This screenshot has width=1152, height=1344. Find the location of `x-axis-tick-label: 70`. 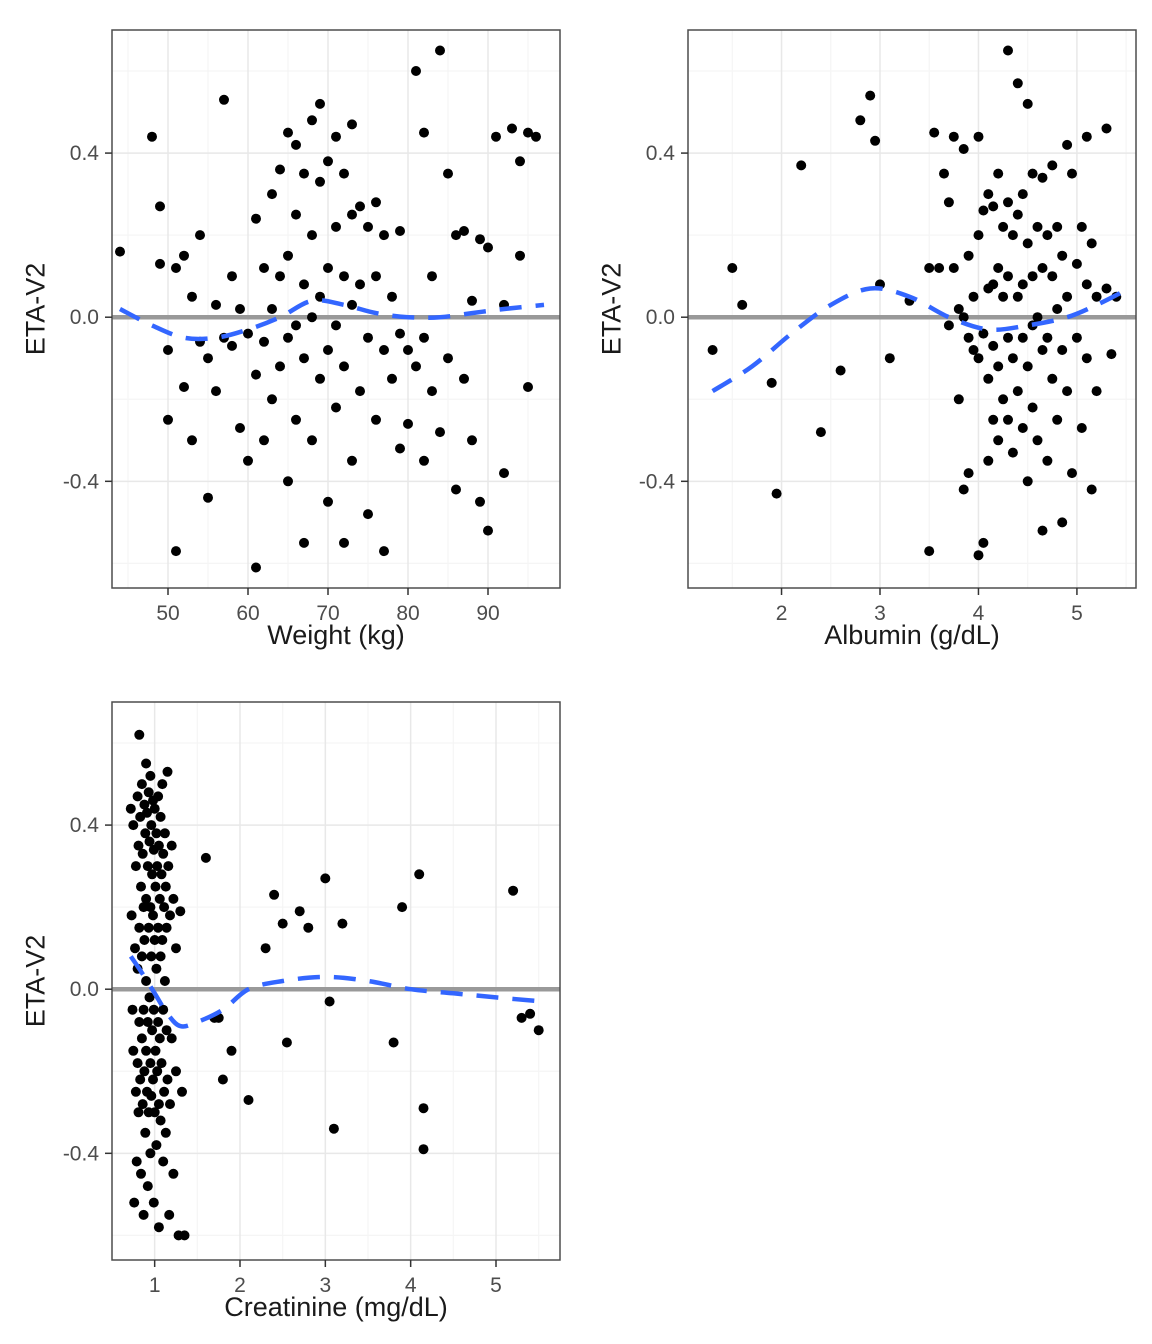

x-axis-tick-label: 70 is located at coordinates (327, 613).